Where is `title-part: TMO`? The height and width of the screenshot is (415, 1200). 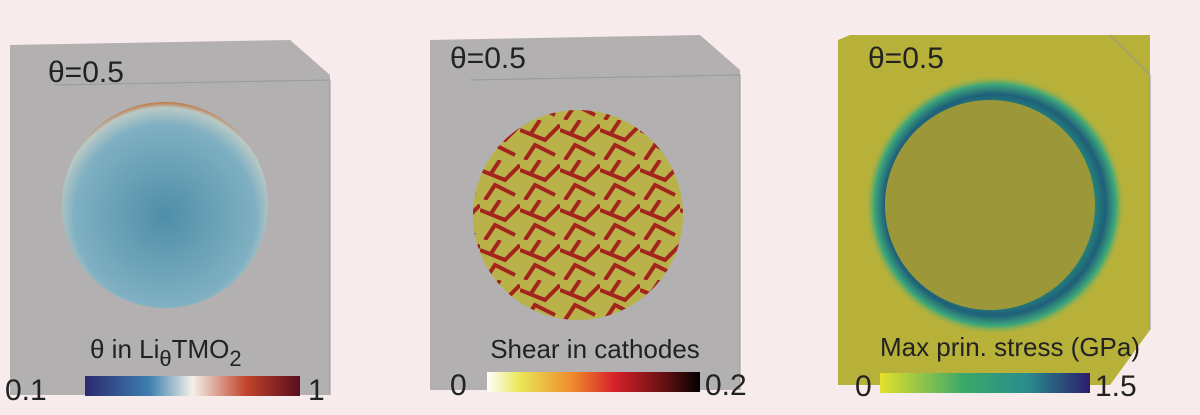
title-part: TMO is located at coordinates (201, 349).